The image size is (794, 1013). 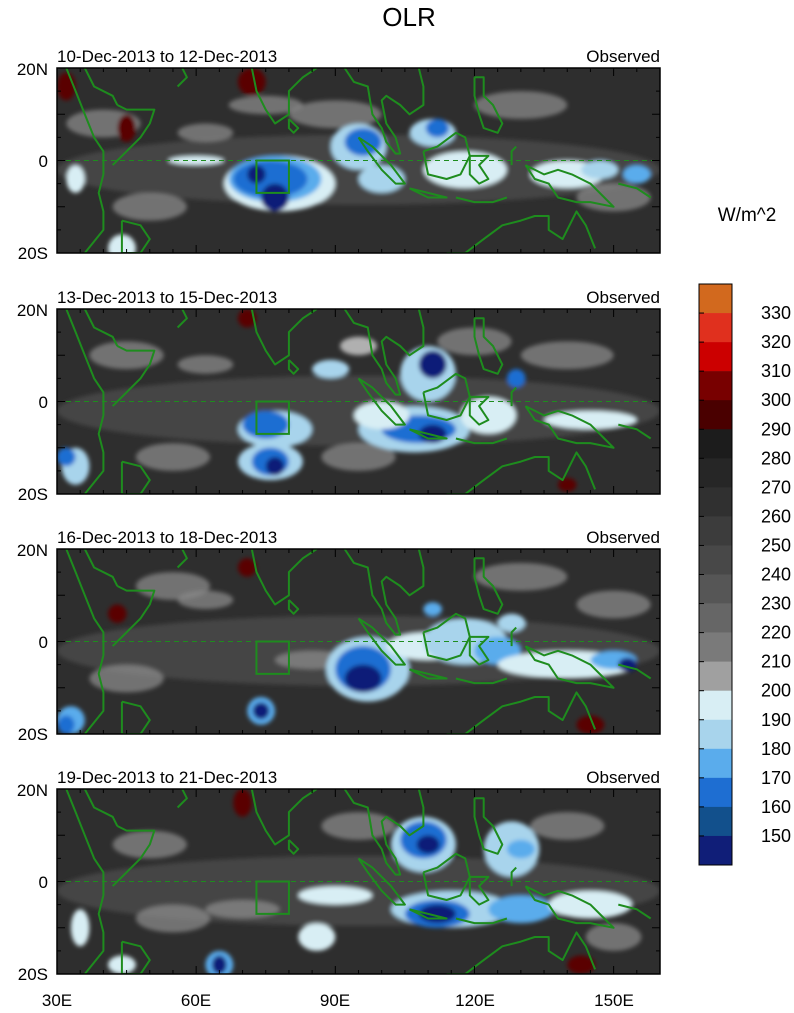 What do you see at coordinates (43, 161) in the screenshot?
I see `panel-1-lat-0: 0` at bounding box center [43, 161].